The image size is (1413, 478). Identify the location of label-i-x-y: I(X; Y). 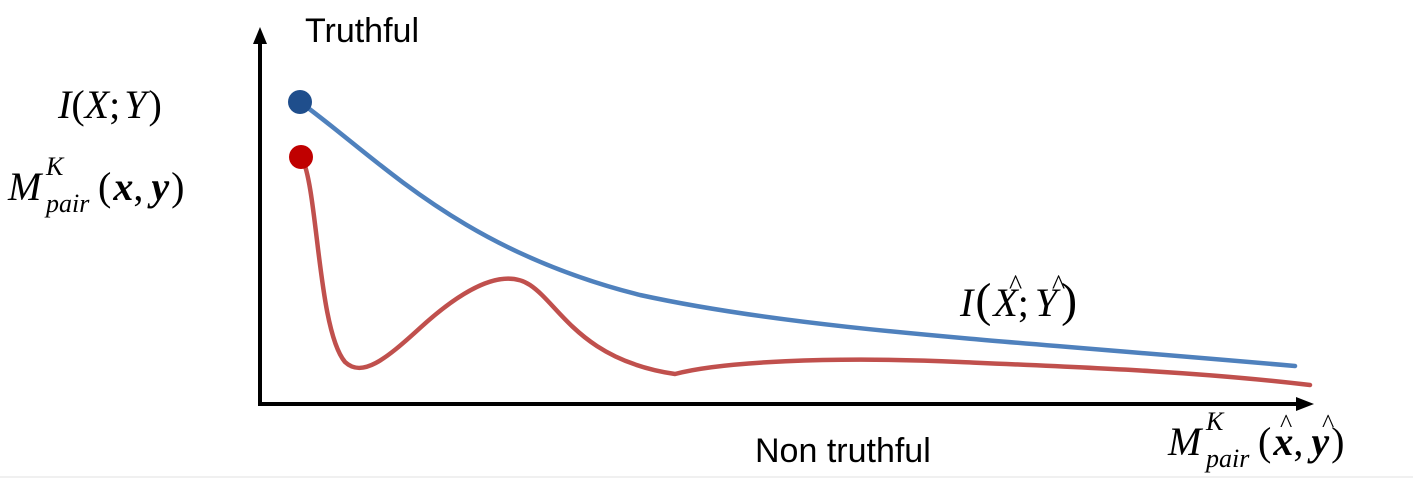
(109, 104).